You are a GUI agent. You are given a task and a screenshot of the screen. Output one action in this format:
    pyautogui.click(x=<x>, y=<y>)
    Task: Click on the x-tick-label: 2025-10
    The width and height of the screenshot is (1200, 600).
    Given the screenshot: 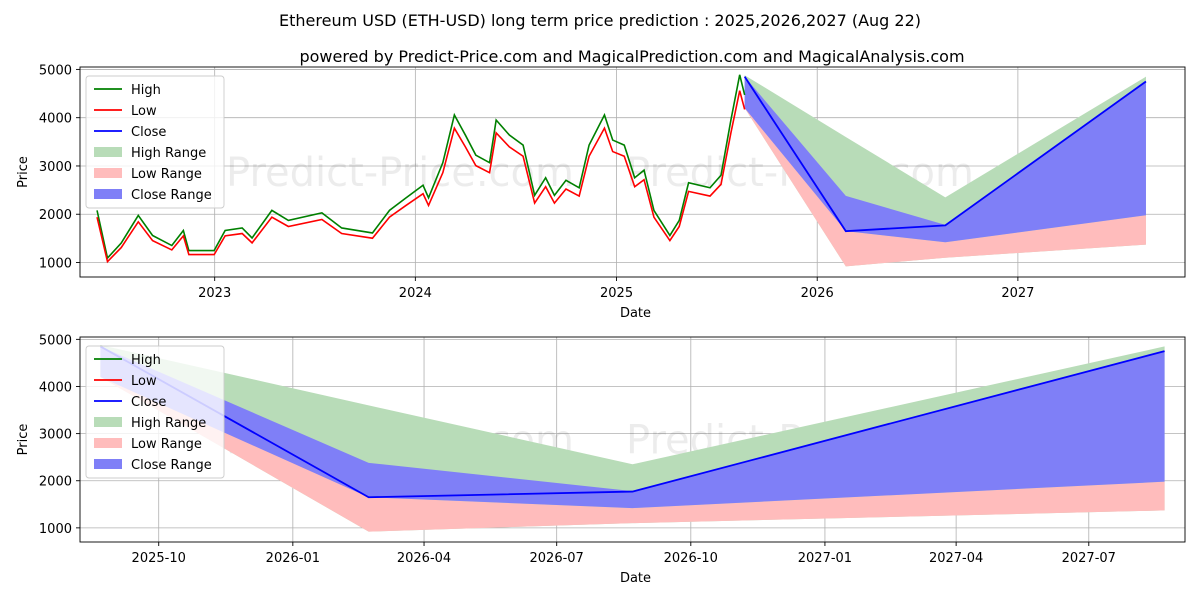 What is the action you would take?
    pyautogui.click(x=159, y=558)
    